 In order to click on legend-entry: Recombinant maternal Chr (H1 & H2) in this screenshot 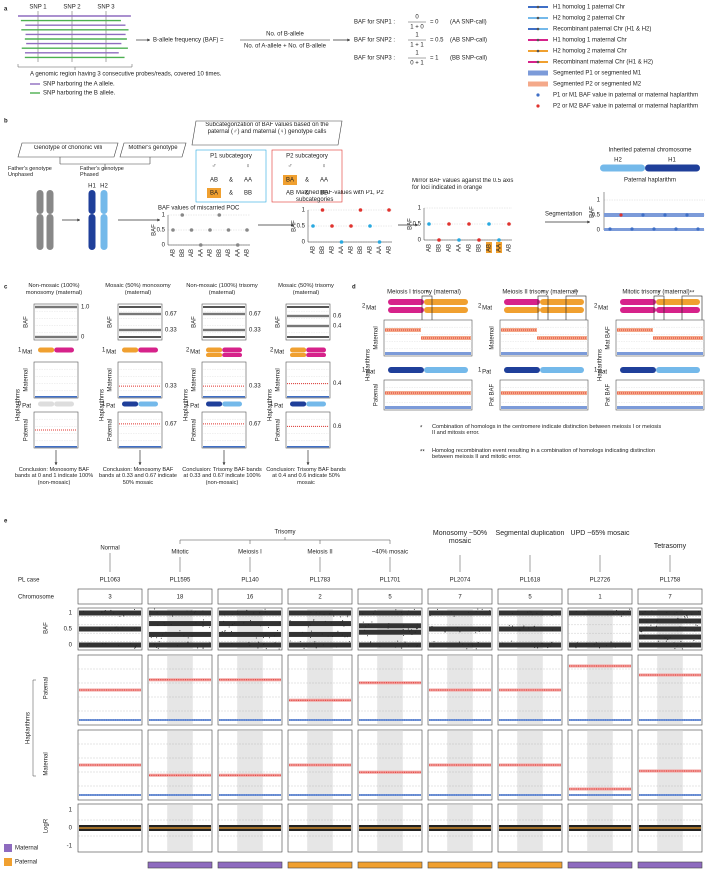, I will do `click(603, 63)`.